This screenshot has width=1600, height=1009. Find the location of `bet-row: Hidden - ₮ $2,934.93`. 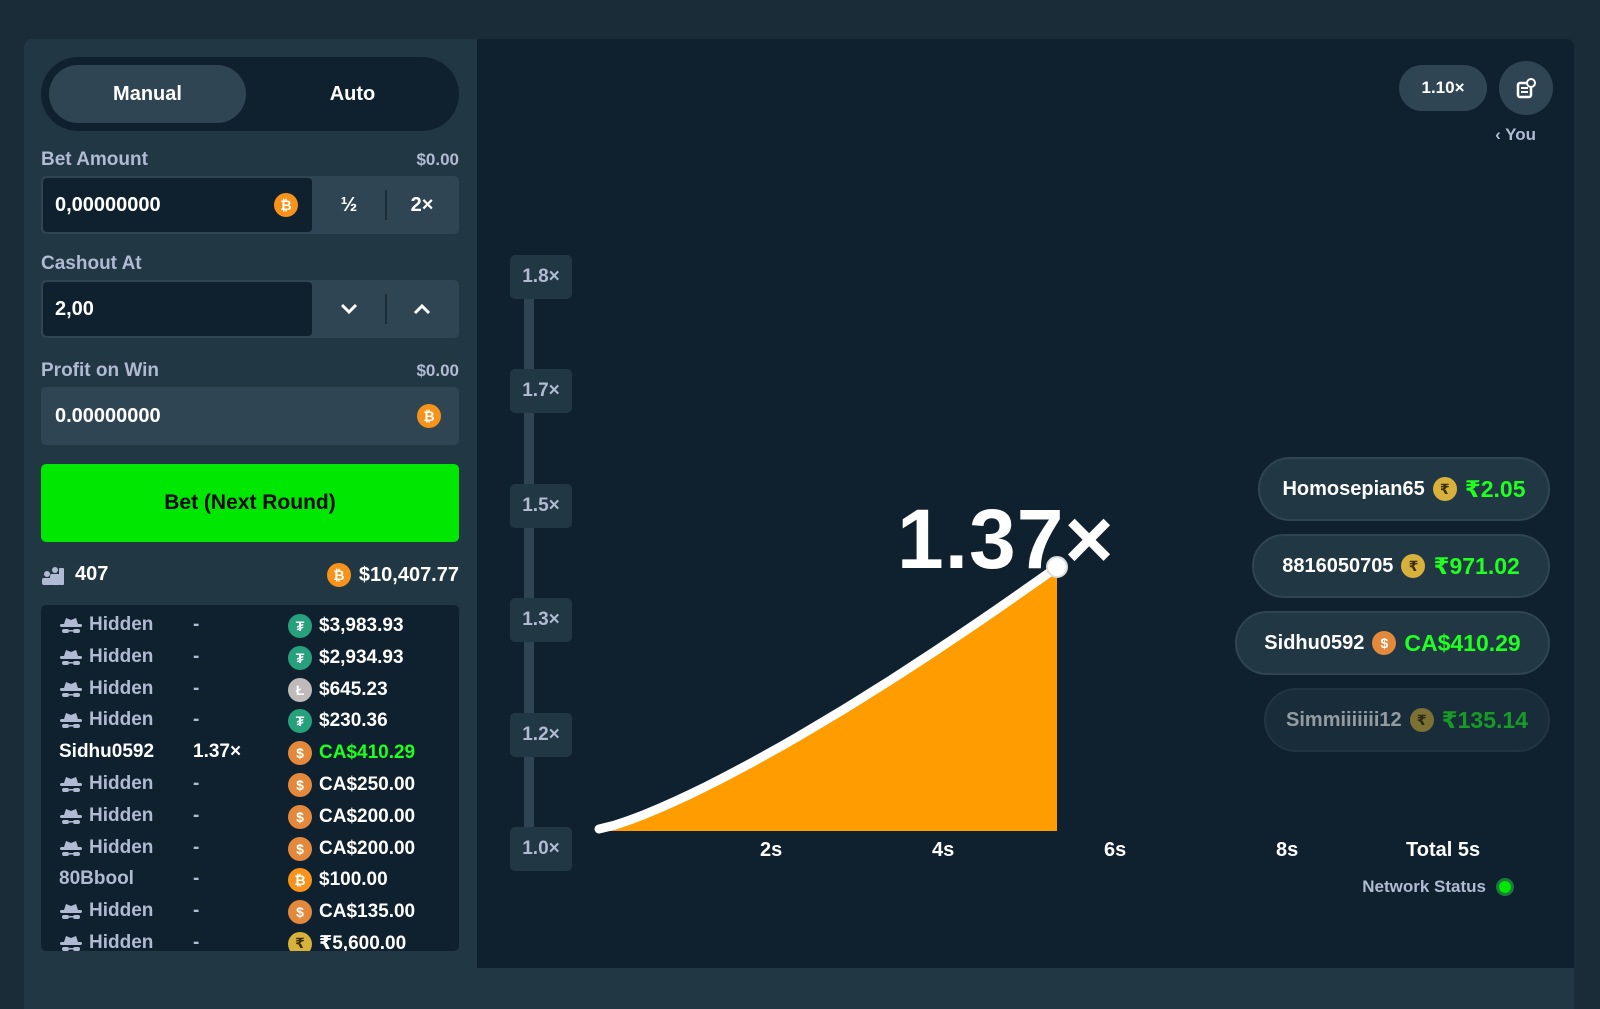

bet-row: Hidden - ₮ $2,934.93 is located at coordinates (250, 657).